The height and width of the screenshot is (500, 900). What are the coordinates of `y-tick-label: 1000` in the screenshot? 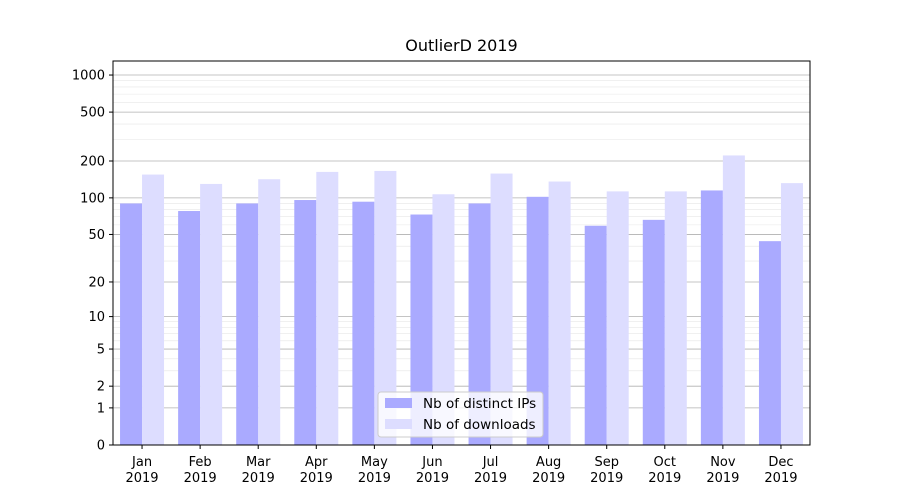 It's located at (88, 76).